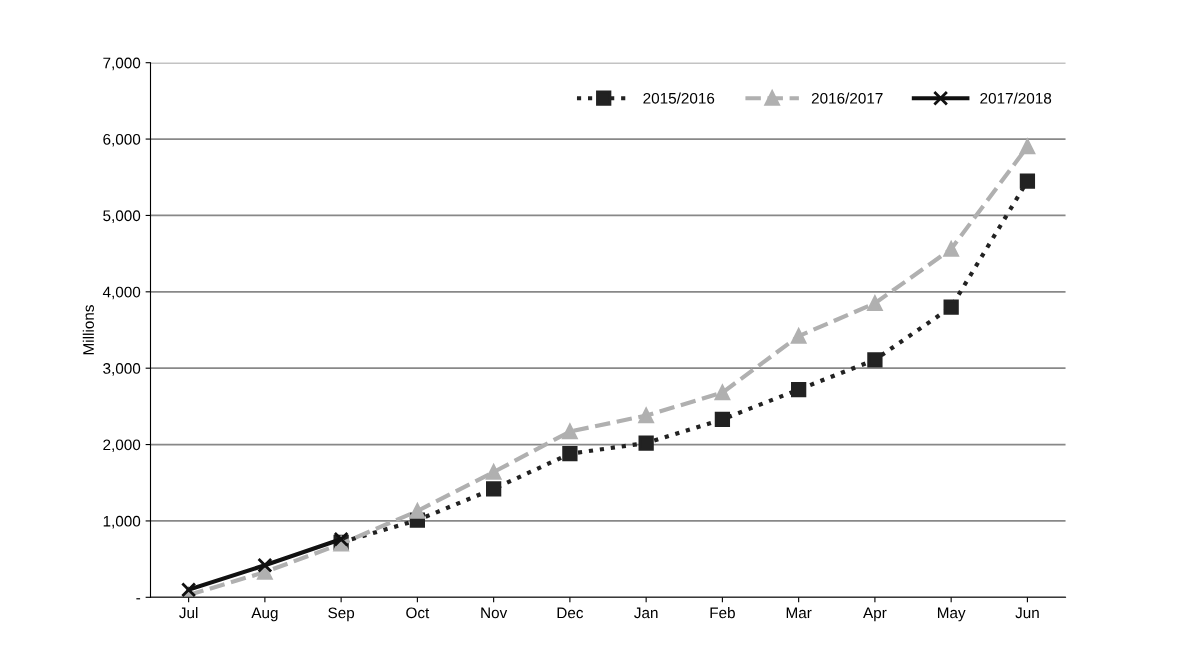 Image resolution: width=1204 pixels, height=660 pixels. Describe the element at coordinates (341, 614) in the screenshot. I see `x-tick-label: Sep` at that location.